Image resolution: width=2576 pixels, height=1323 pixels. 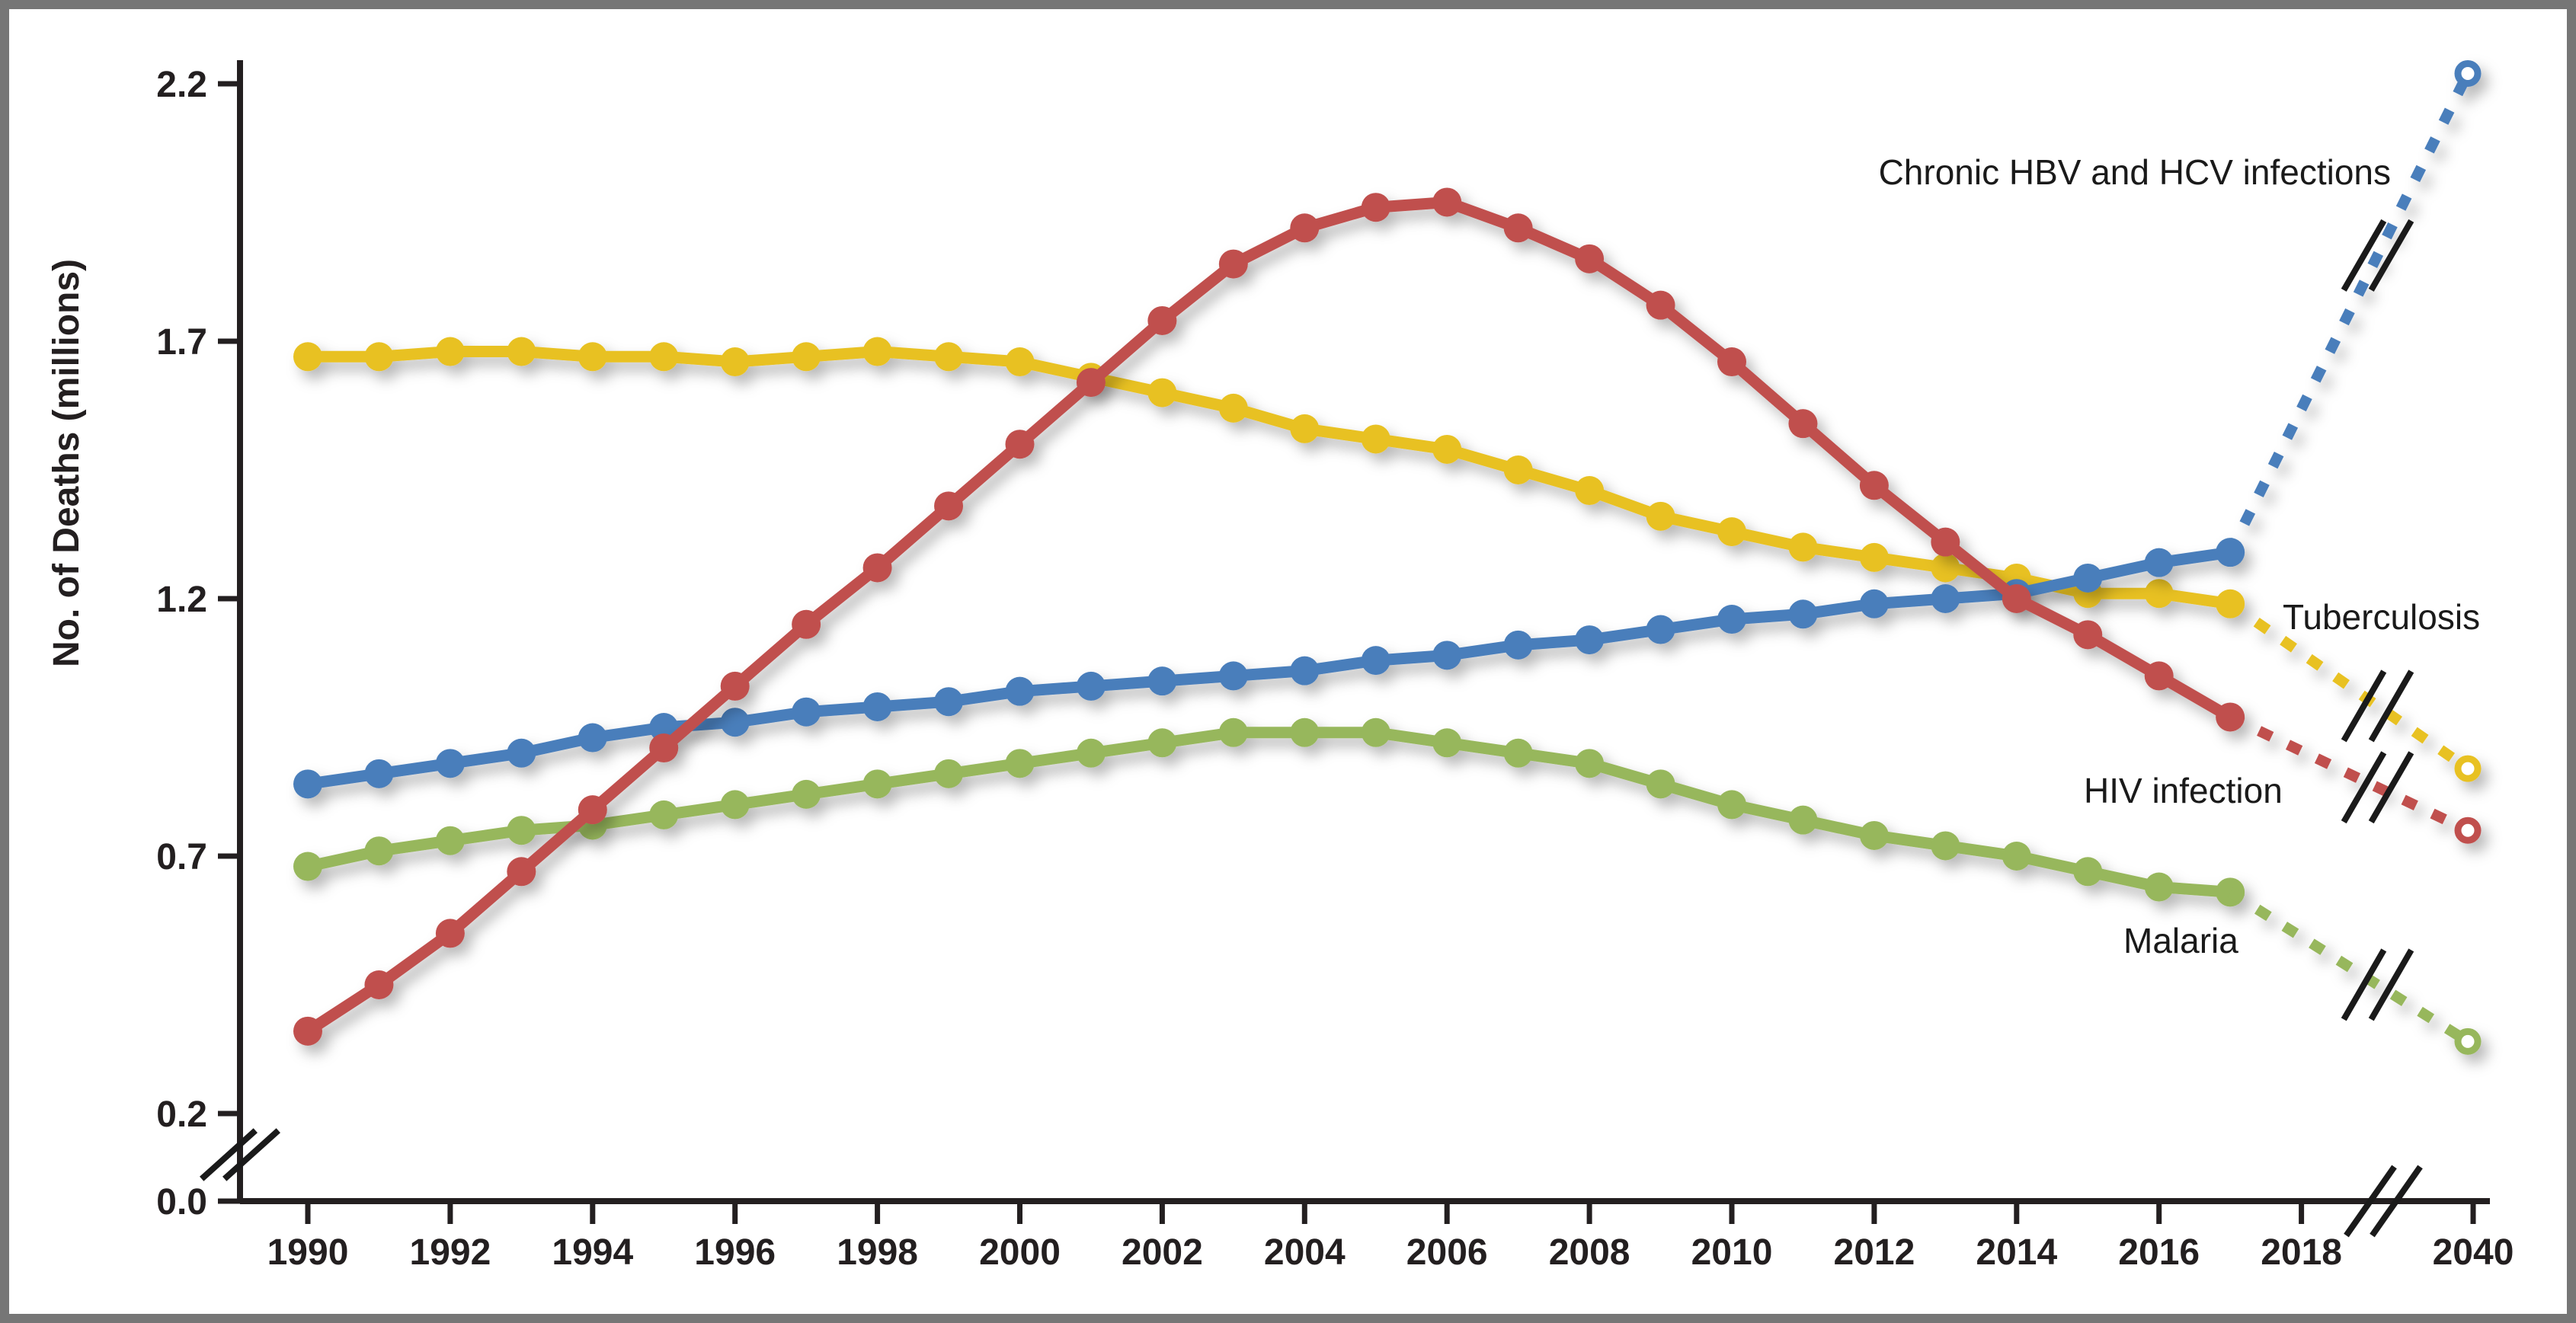 What do you see at coordinates (1518, 228) in the screenshot?
I see `data-point-hiv-infection-2007` at bounding box center [1518, 228].